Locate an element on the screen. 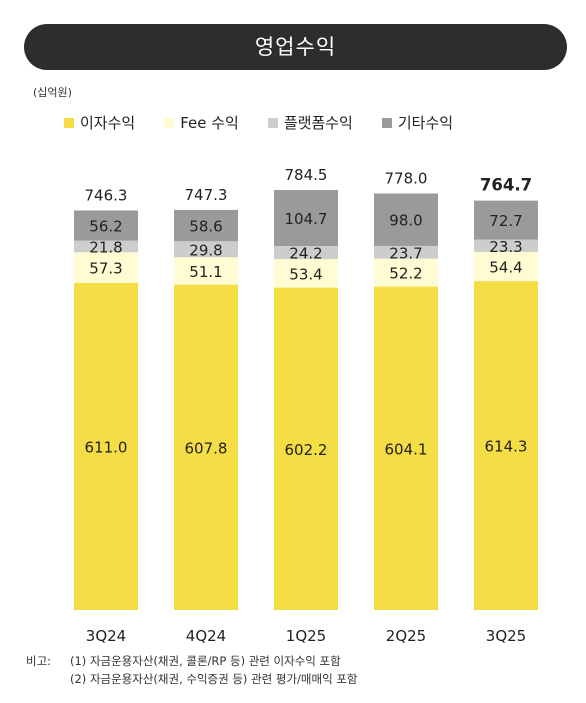 The height and width of the screenshot is (703, 586). legend-swatch-fee is located at coordinates (169, 122).